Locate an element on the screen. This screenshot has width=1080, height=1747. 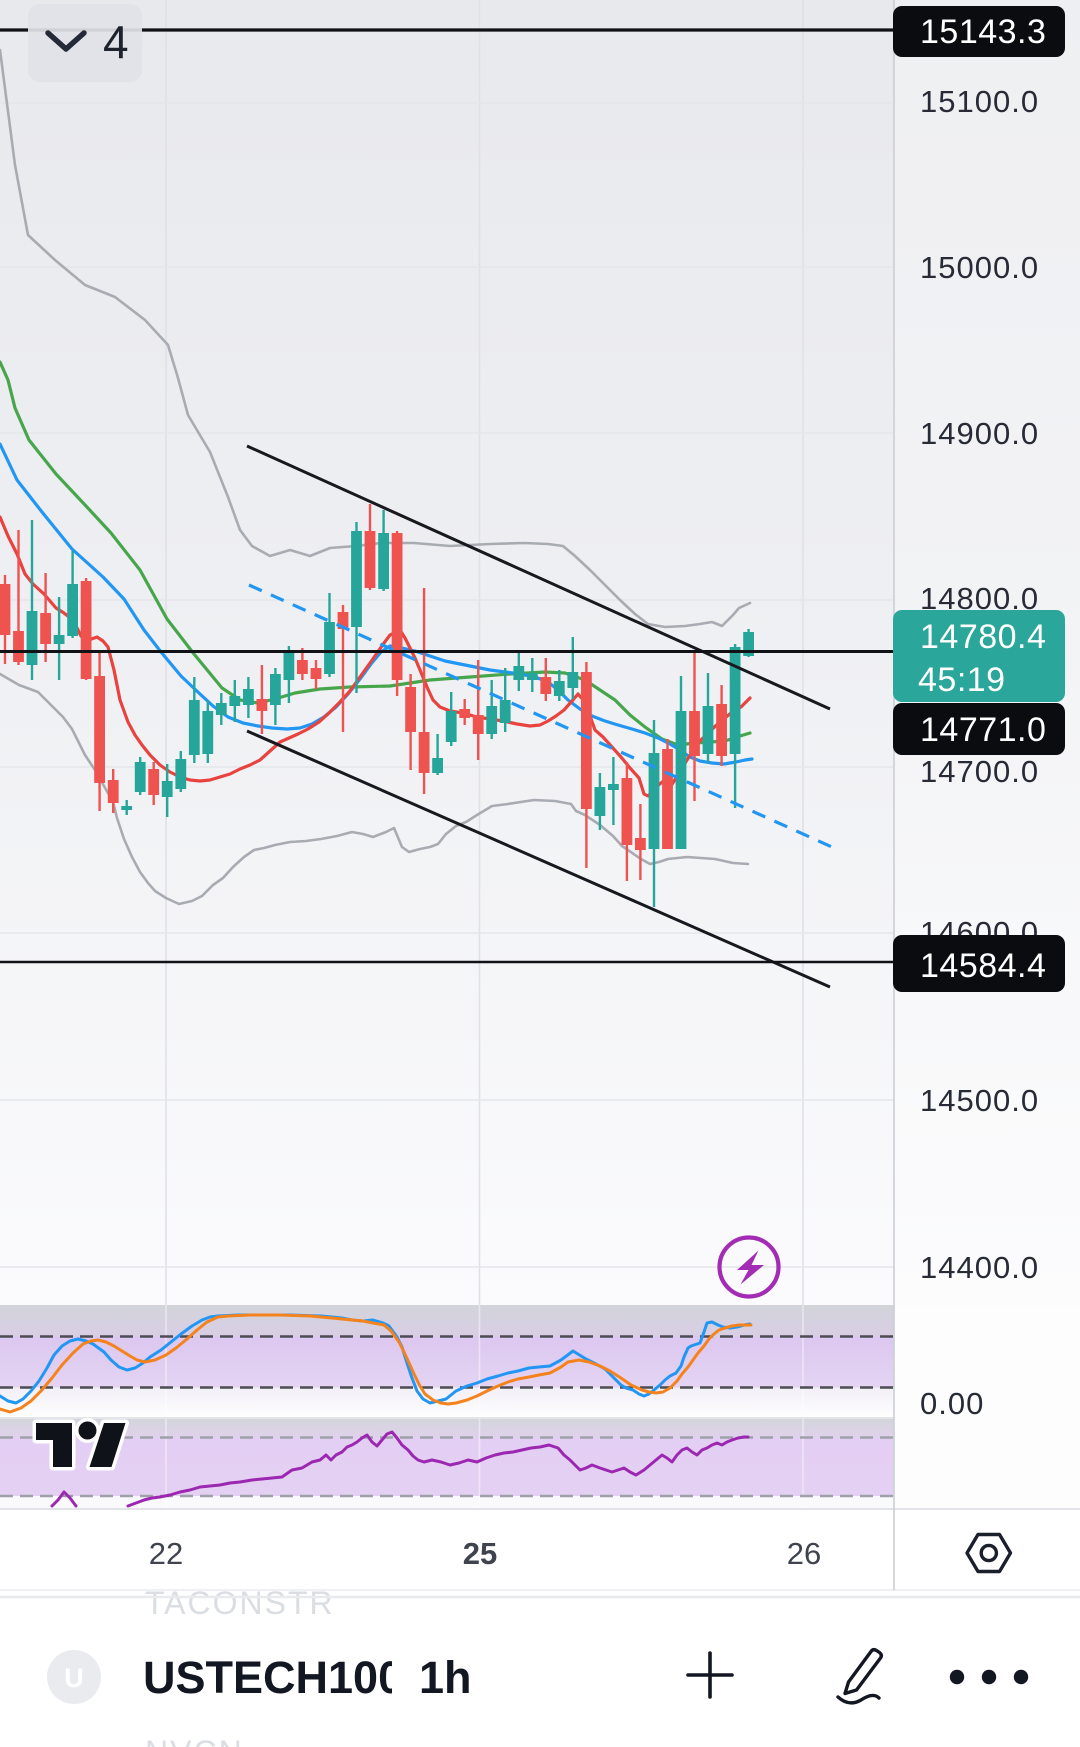
svg-text: 15000.0 is located at coordinates (979, 267).